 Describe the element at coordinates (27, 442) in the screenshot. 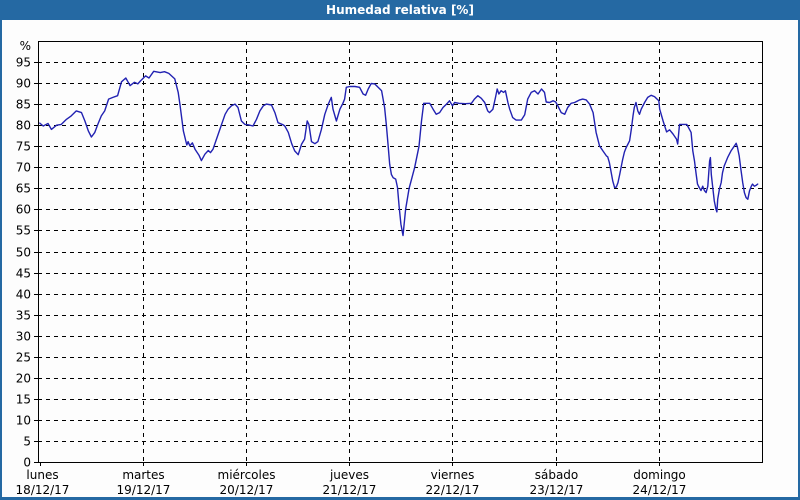

I see `y-tick-label: 5` at that location.